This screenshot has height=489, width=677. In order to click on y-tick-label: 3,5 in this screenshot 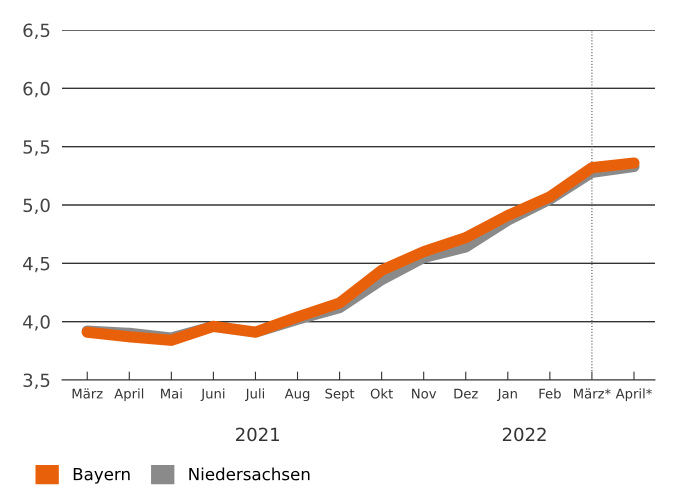, I will do `click(37, 381)`.